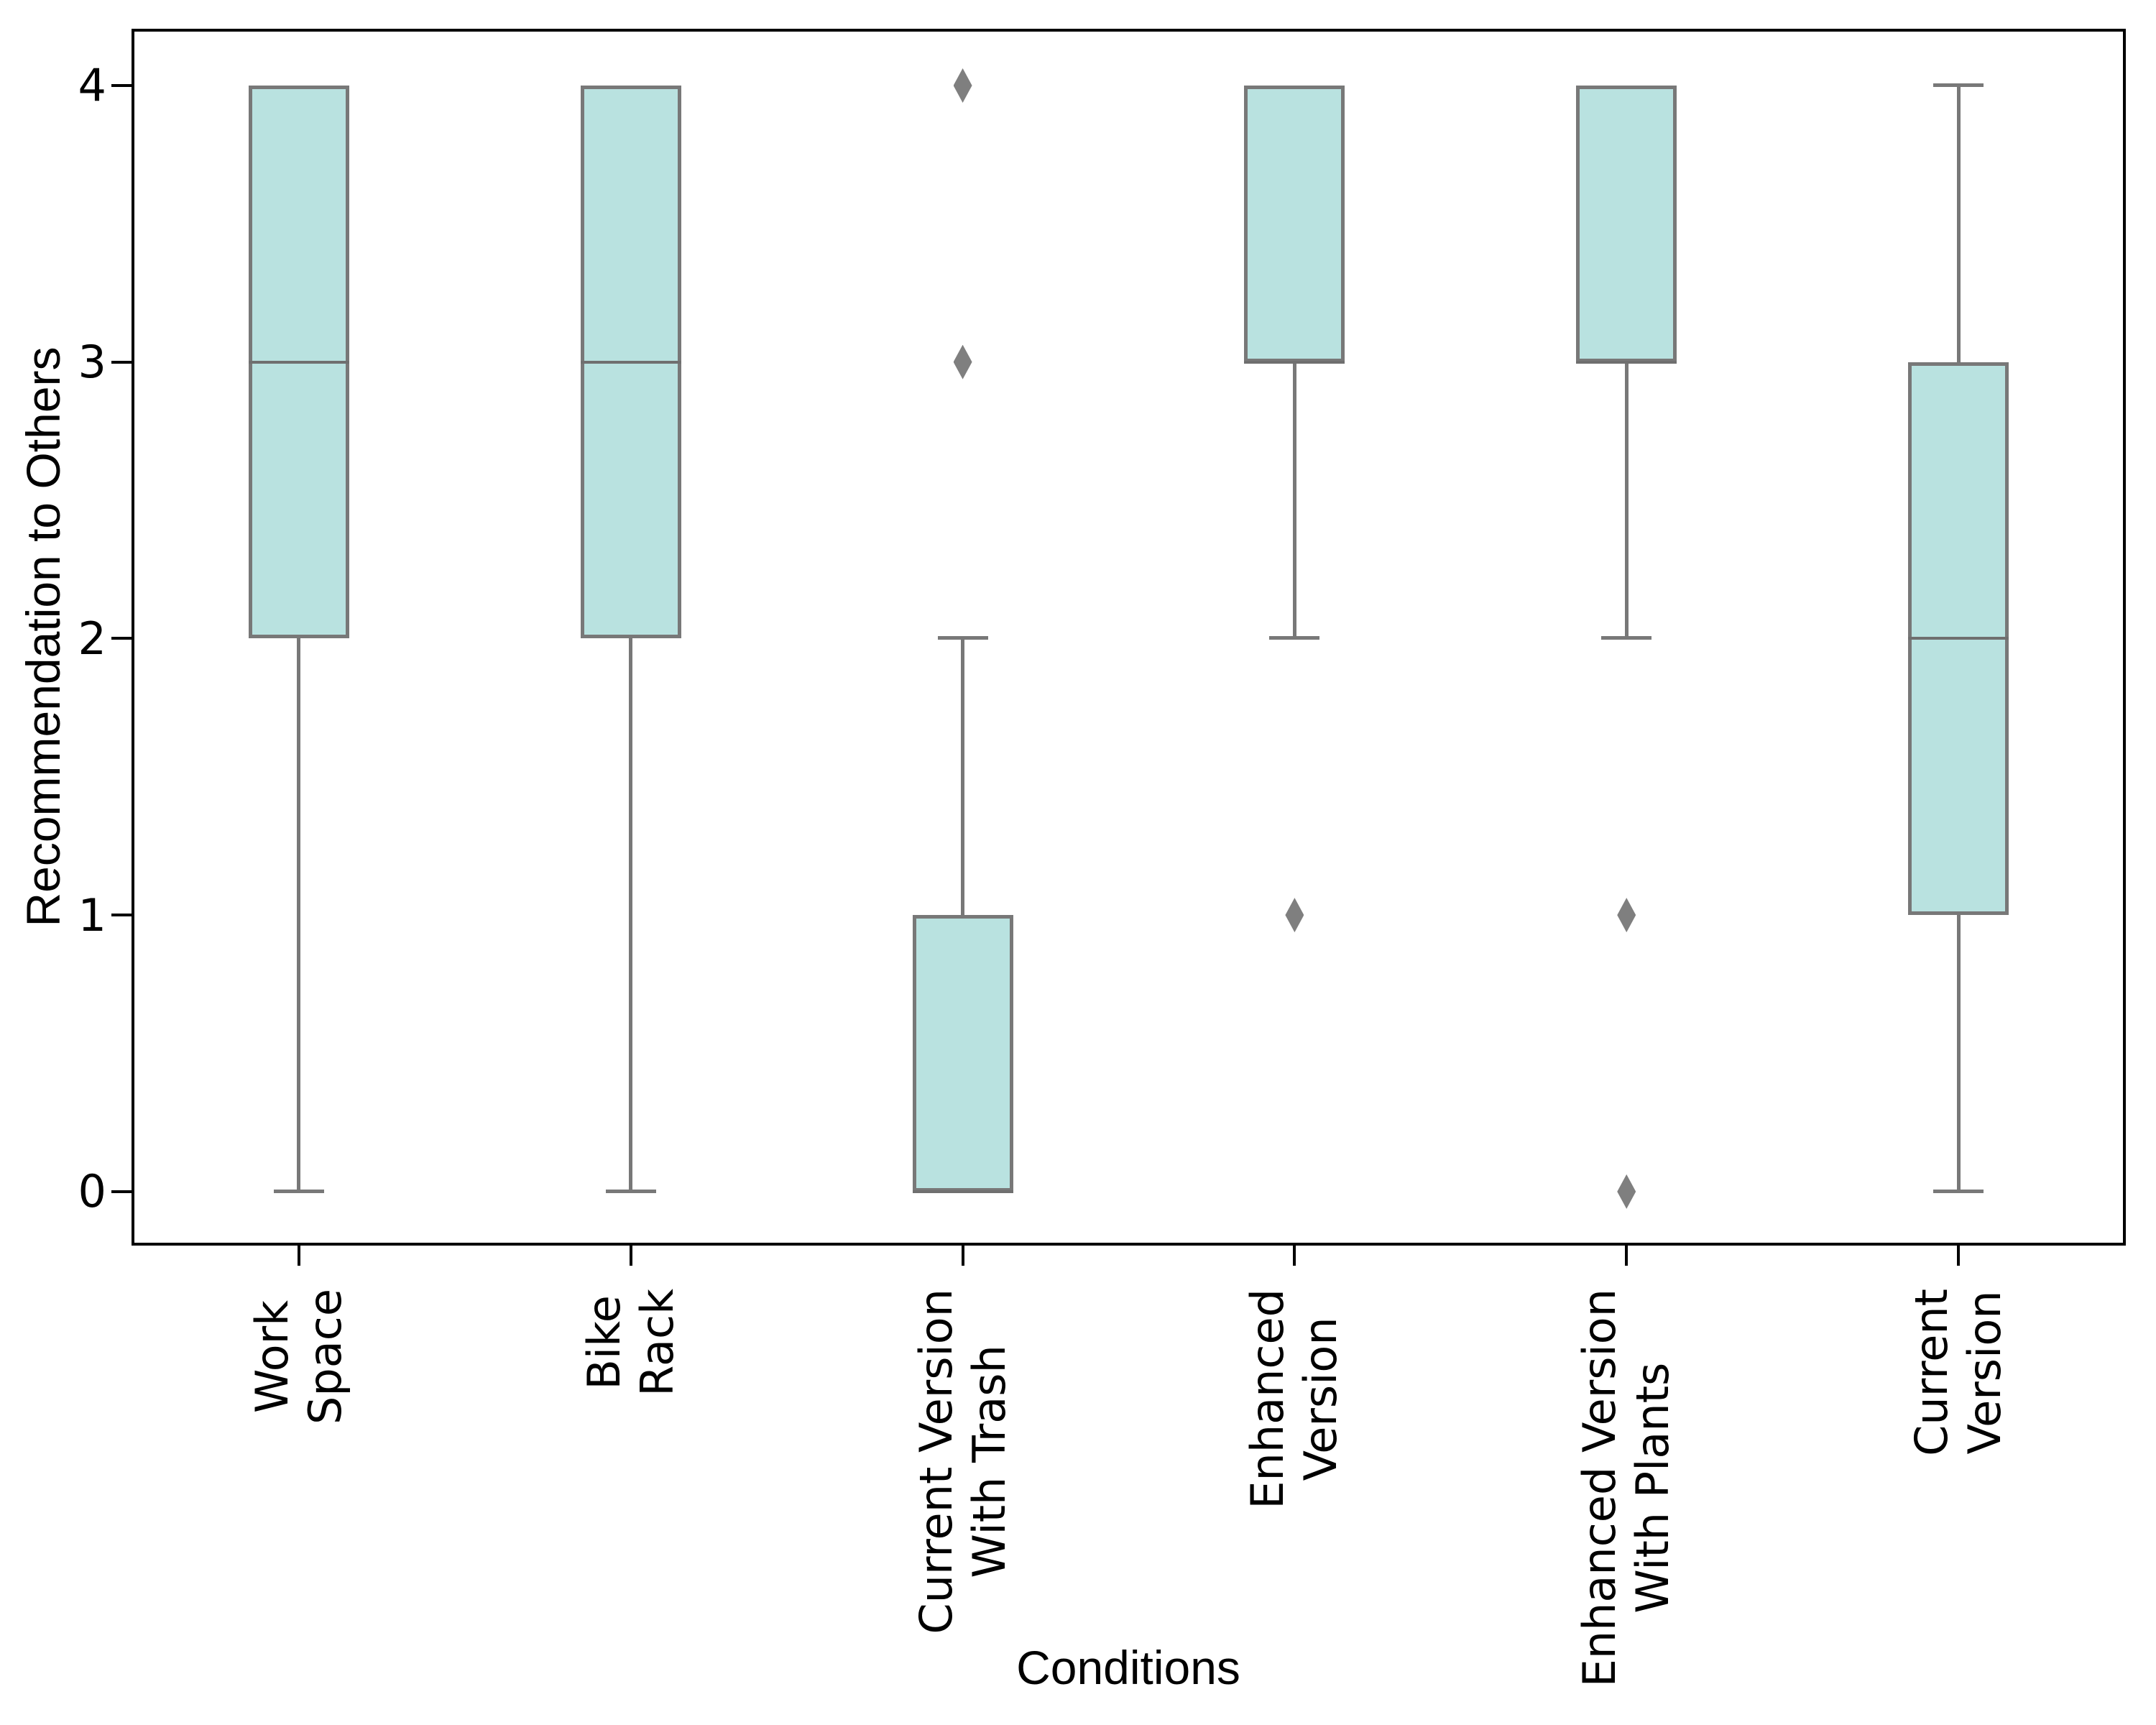 The image size is (2156, 1725). I want to click on x-axis-label: Conditions, so click(1128, 1667).